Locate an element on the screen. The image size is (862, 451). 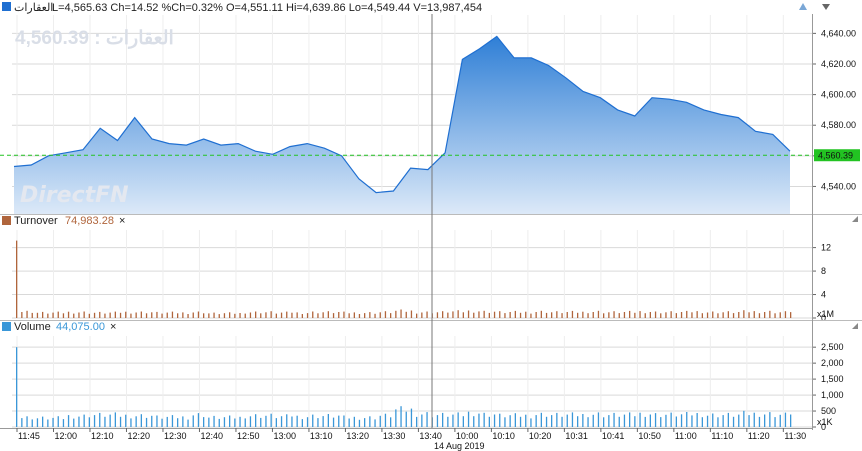
scroll-up-button is located at coordinates (803, 6).